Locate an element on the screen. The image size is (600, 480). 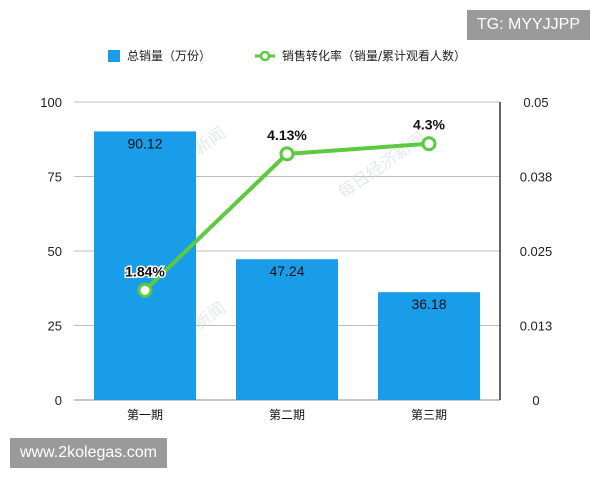
y-right-tick-label: 0.038 is located at coordinates (536, 177).